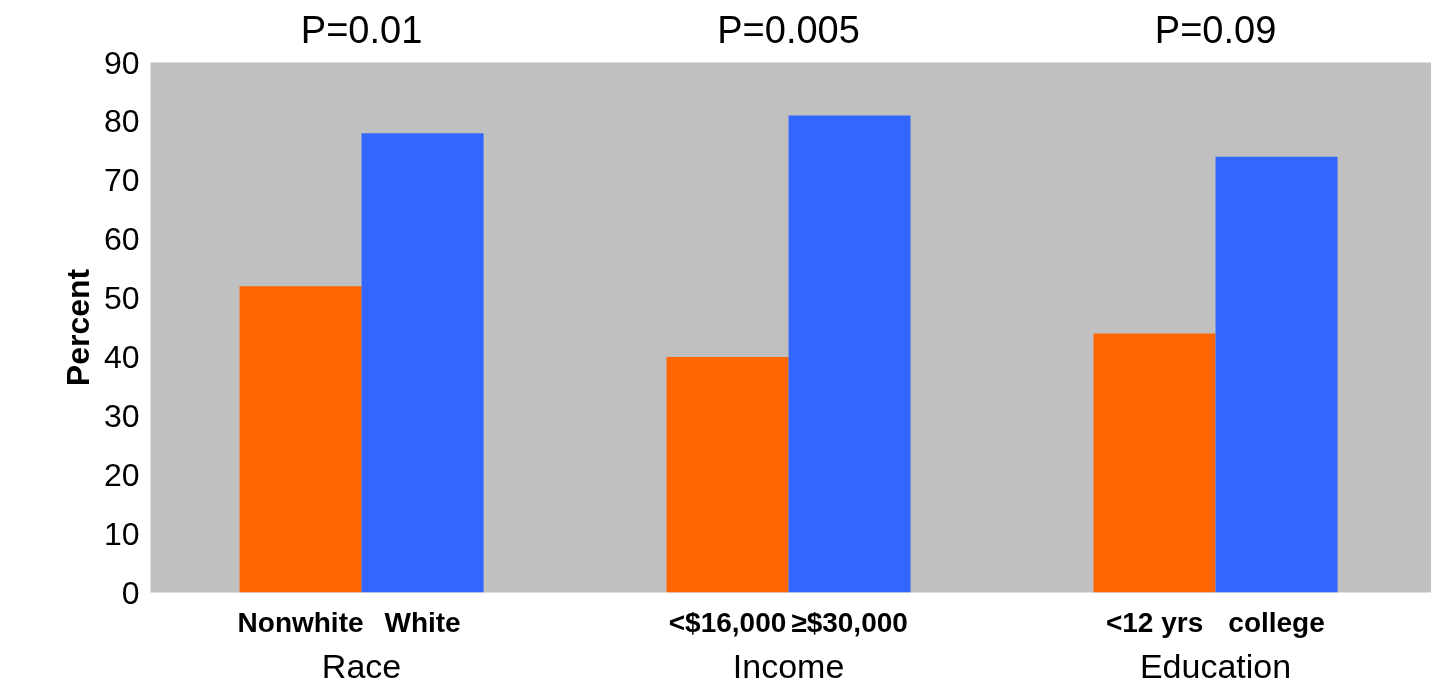 This screenshot has width=1431, height=687. I want to click on x-tick-label: White, so click(422, 622).